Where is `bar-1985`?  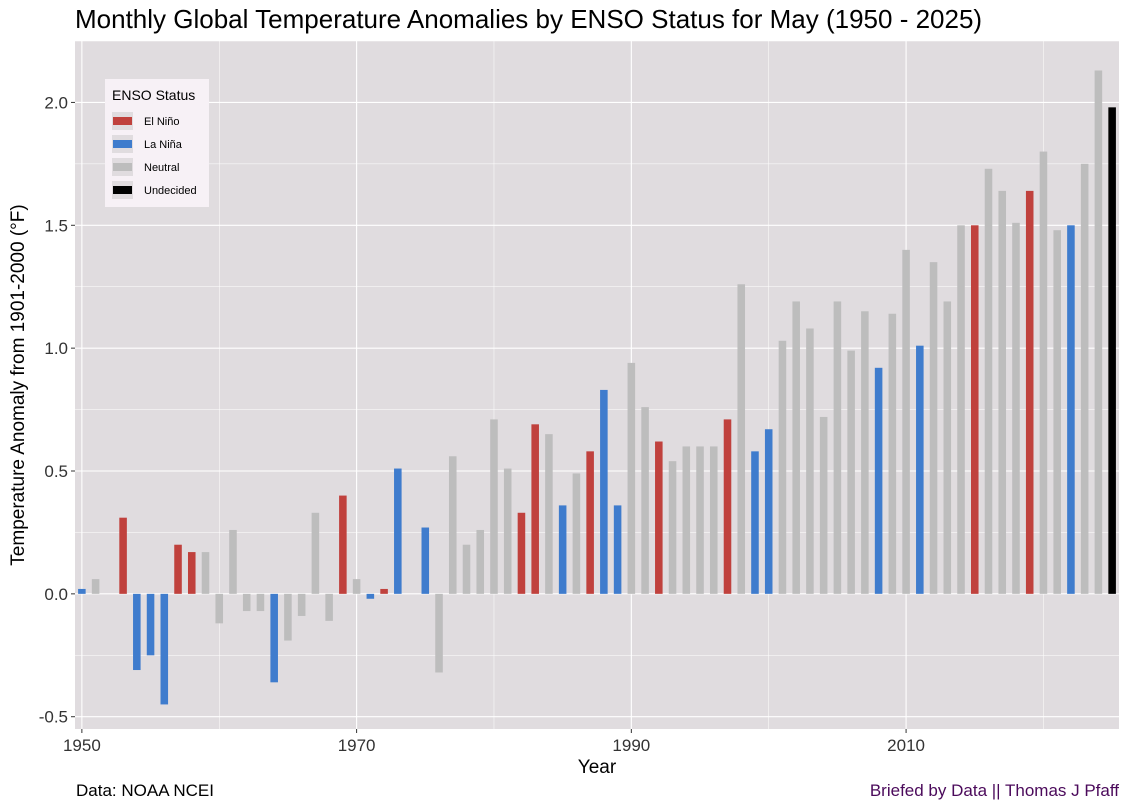 bar-1985 is located at coordinates (562, 549).